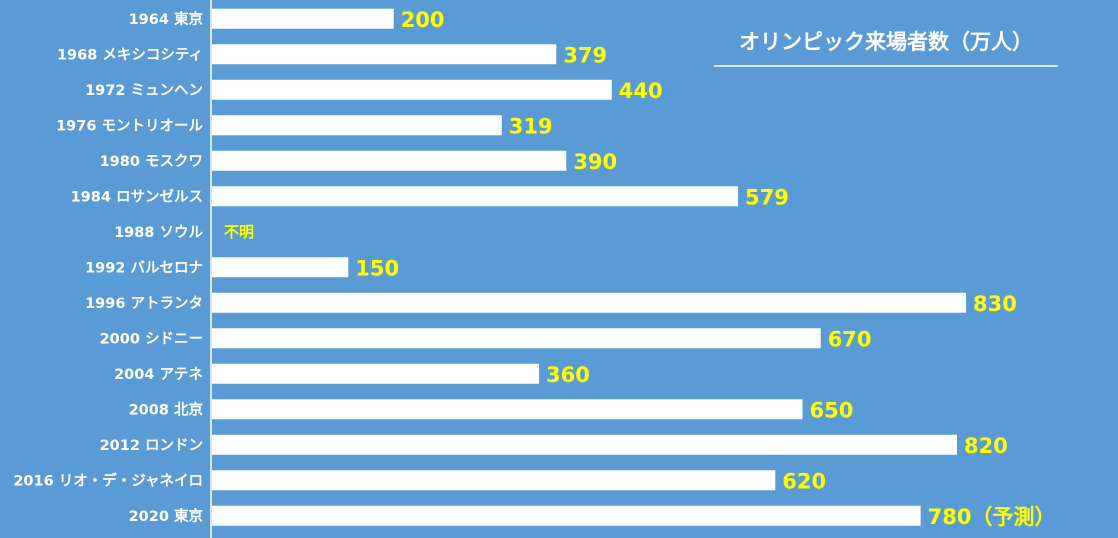 The width and height of the screenshot is (1118, 538). I want to click on data-label: 150, so click(377, 268).